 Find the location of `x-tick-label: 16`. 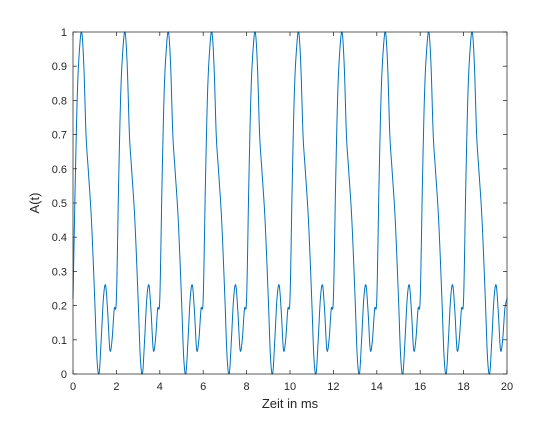

x-tick-label: 16 is located at coordinates (420, 387).